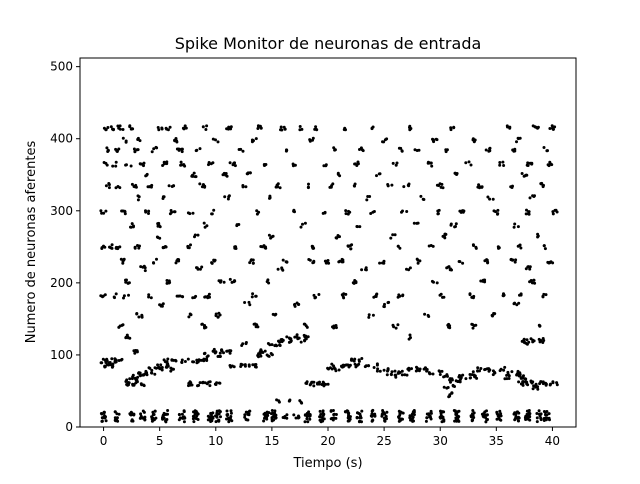  I want to click on x-tick-label: 25, so click(383, 441).